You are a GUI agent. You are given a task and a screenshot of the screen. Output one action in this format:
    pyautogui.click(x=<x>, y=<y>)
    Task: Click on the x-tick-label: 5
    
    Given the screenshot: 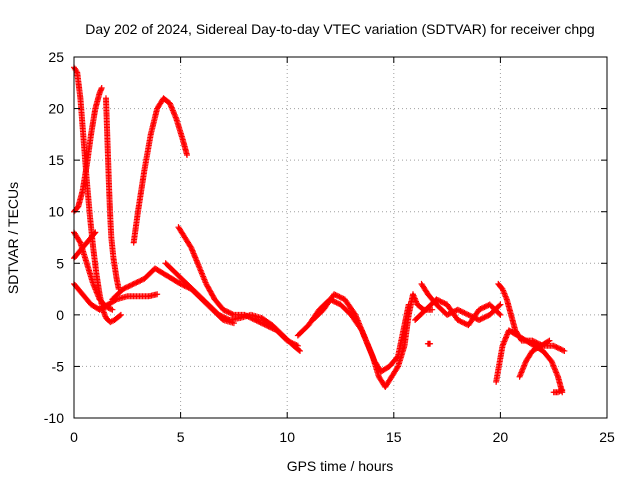 What is the action you would take?
    pyautogui.click(x=181, y=437)
    